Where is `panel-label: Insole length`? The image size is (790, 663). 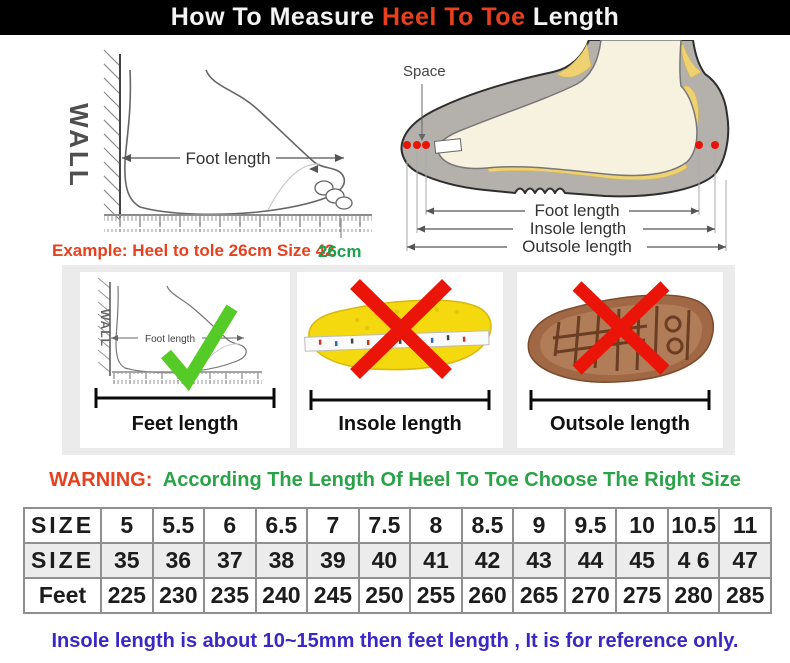 panel-label: Insole length is located at coordinates (399, 424).